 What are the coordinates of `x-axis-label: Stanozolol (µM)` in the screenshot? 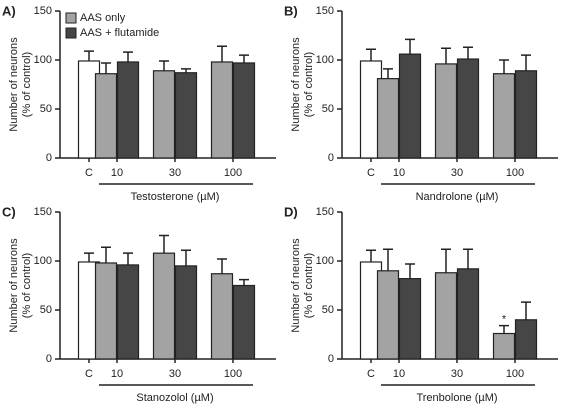 It's located at (174, 398).